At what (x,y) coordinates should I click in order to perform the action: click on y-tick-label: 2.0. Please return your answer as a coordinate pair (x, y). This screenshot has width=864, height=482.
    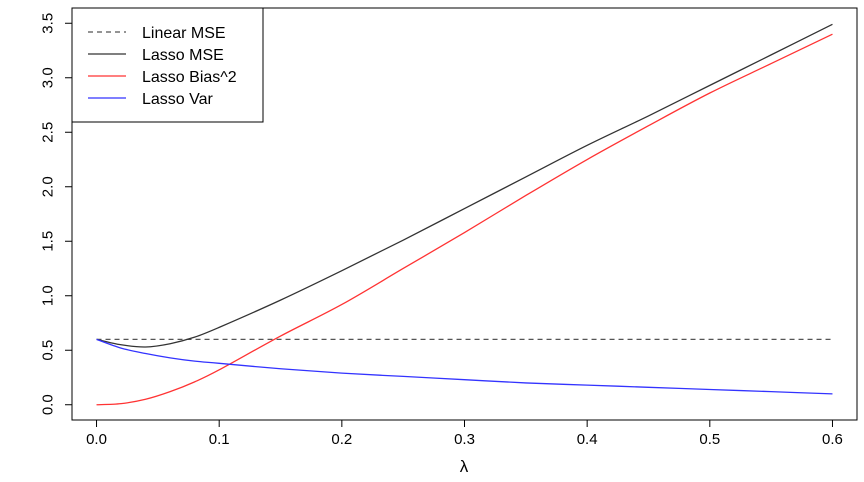
    Looking at the image, I should click on (48, 186).